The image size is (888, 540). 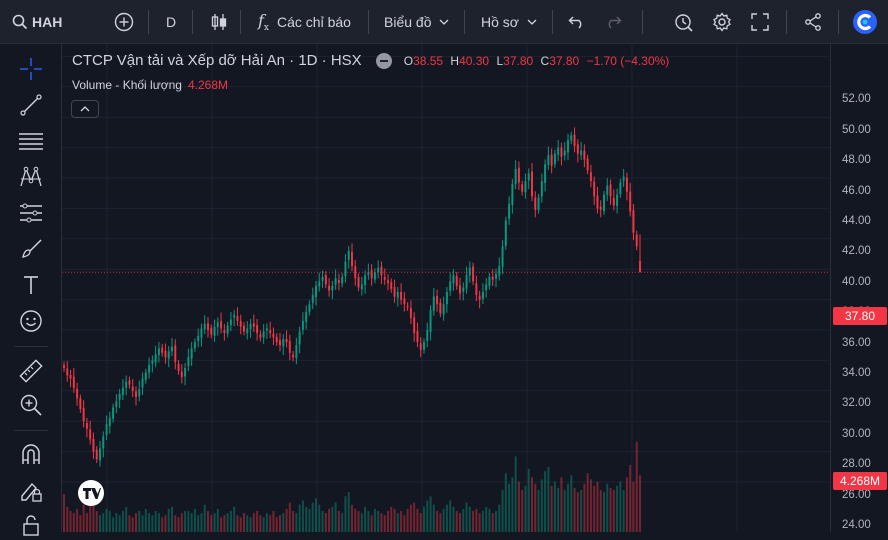 What do you see at coordinates (31, 371) in the screenshot?
I see `measure-tool-button` at bounding box center [31, 371].